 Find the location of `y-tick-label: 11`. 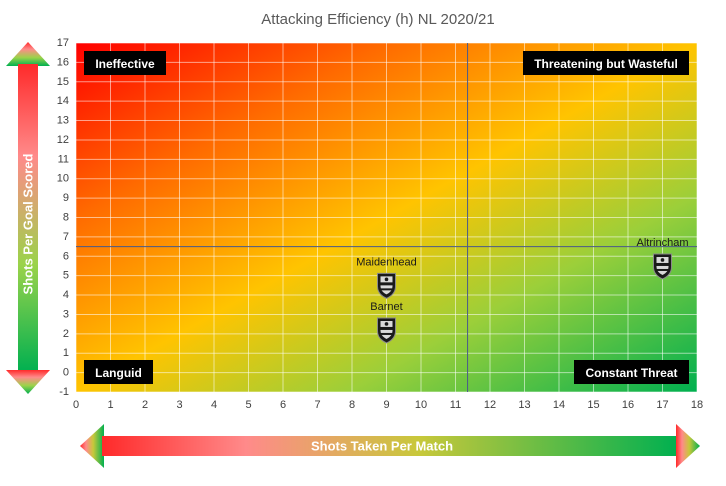

y-tick-label: 11 is located at coordinates (63, 159).